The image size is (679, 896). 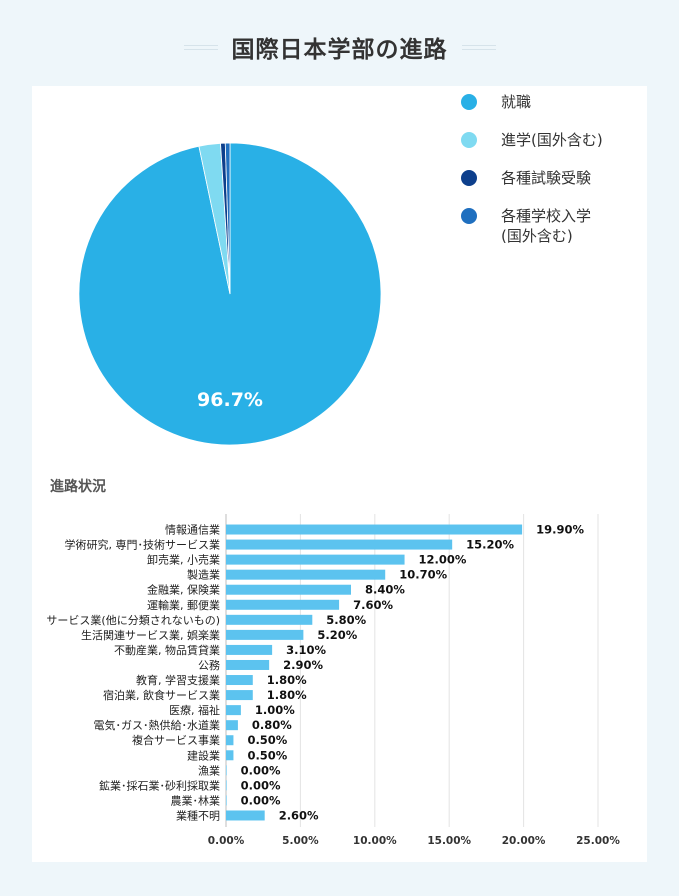 What do you see at coordinates (150, 635) in the screenshot?
I see `category-label: 生活関連サービス業, 娯楽業` at bounding box center [150, 635].